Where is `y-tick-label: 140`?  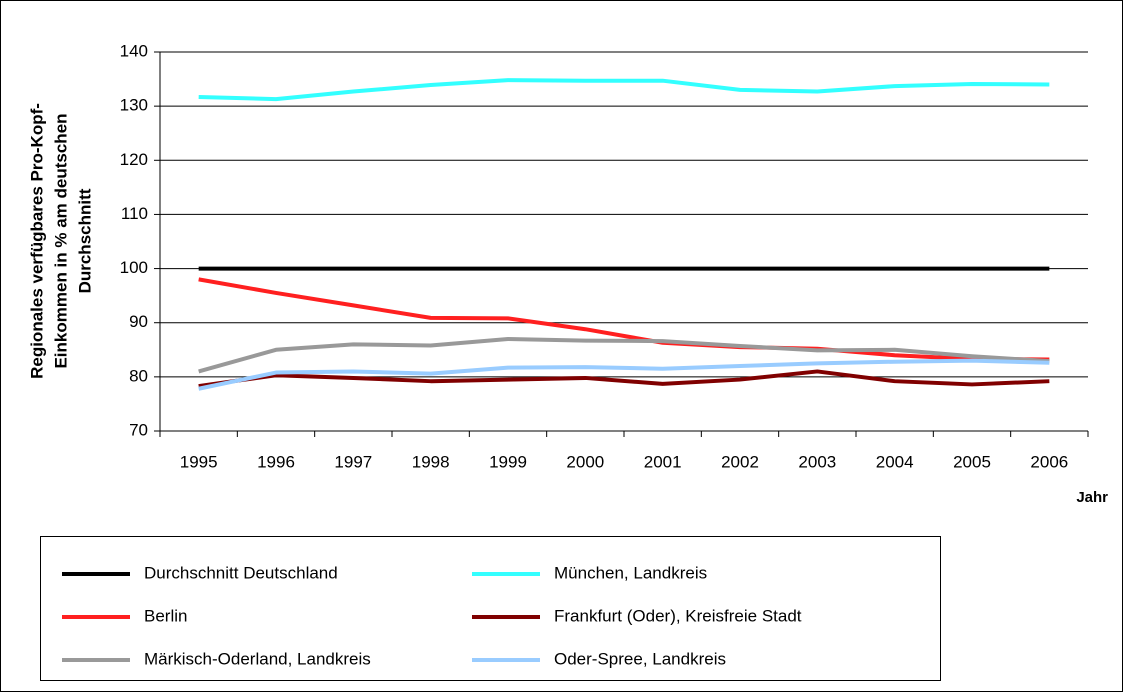
y-tick-label: 140 is located at coordinates (134, 50).